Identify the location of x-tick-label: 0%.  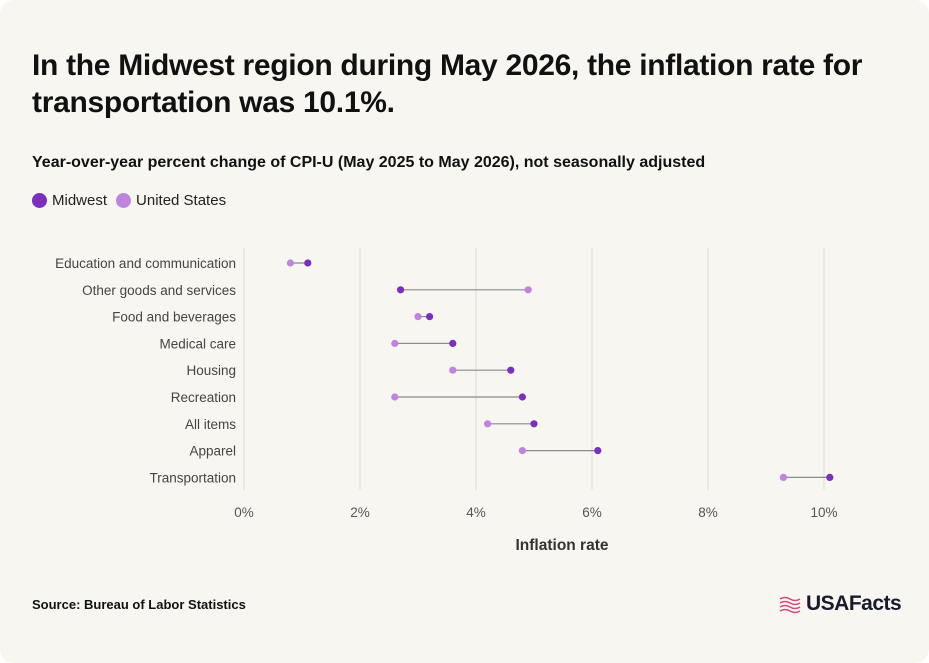
(244, 512).